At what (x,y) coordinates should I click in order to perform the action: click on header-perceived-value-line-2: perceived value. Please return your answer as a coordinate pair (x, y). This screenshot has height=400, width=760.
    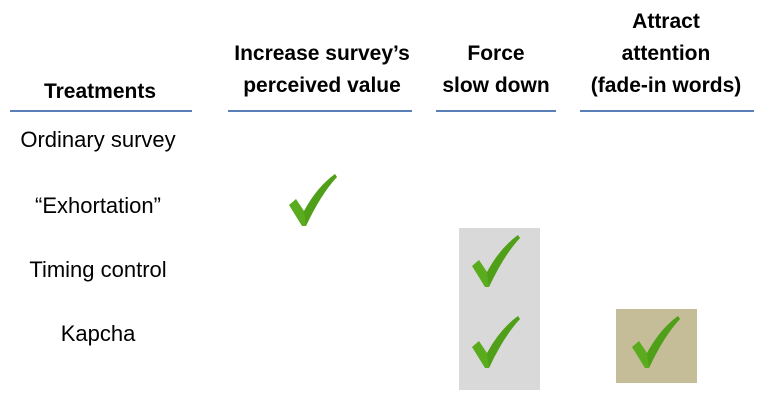
    Looking at the image, I should click on (322, 85).